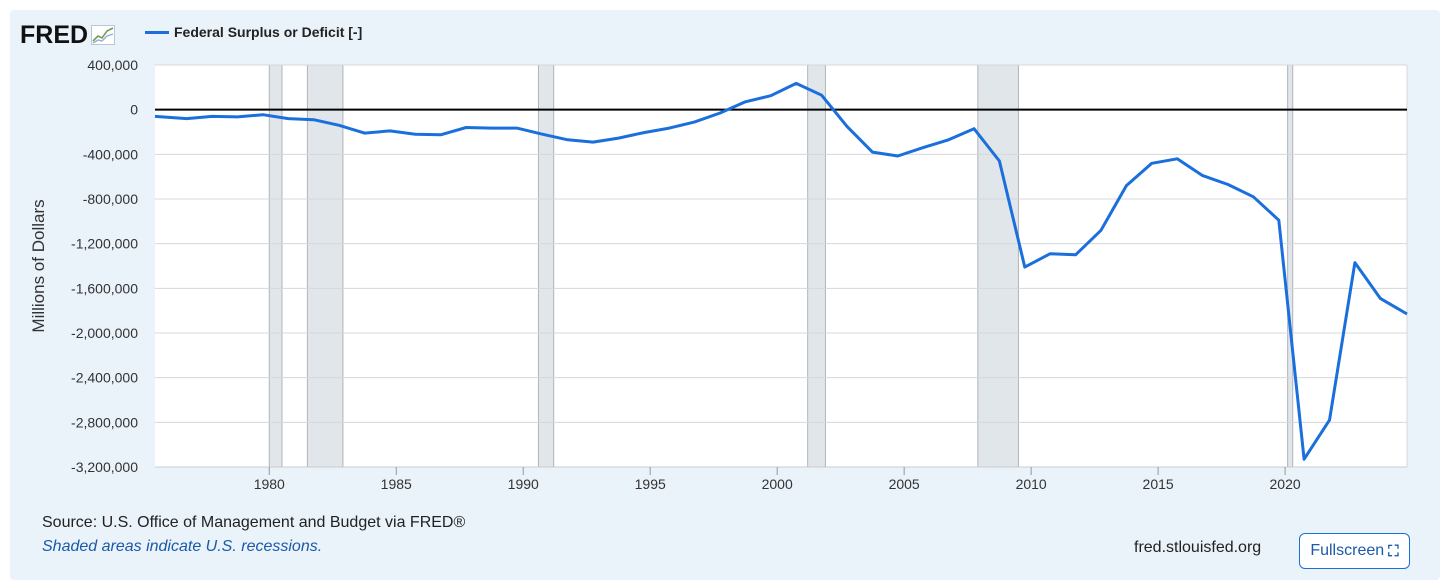 Image resolution: width=1456 pixels, height=583 pixels. What do you see at coordinates (1347, 550) in the screenshot?
I see `fullscreen-label: Fullscreen` at bounding box center [1347, 550].